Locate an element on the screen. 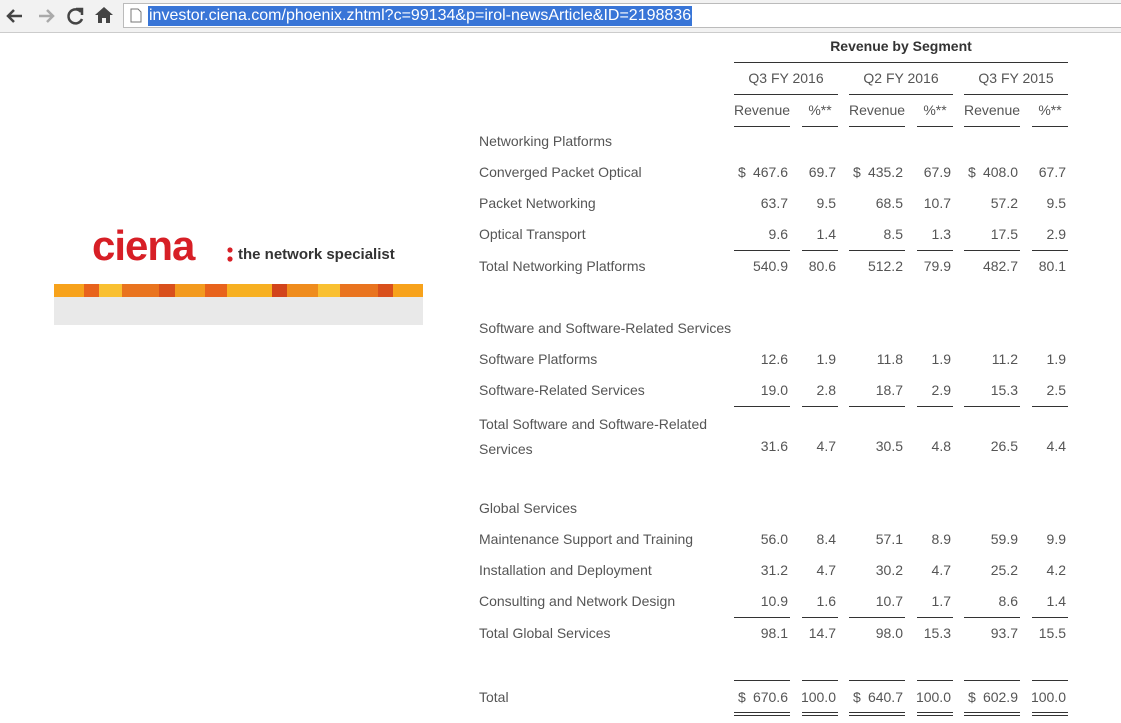 The image size is (1121, 723). cell-value: 2.8 is located at coordinates (826, 390).